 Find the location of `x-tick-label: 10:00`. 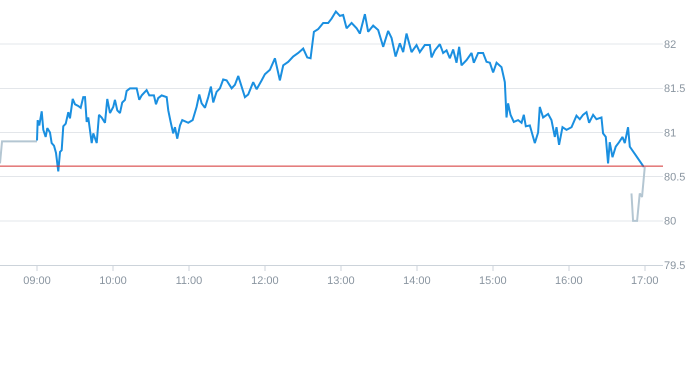

x-tick-label: 10:00 is located at coordinates (113, 281).